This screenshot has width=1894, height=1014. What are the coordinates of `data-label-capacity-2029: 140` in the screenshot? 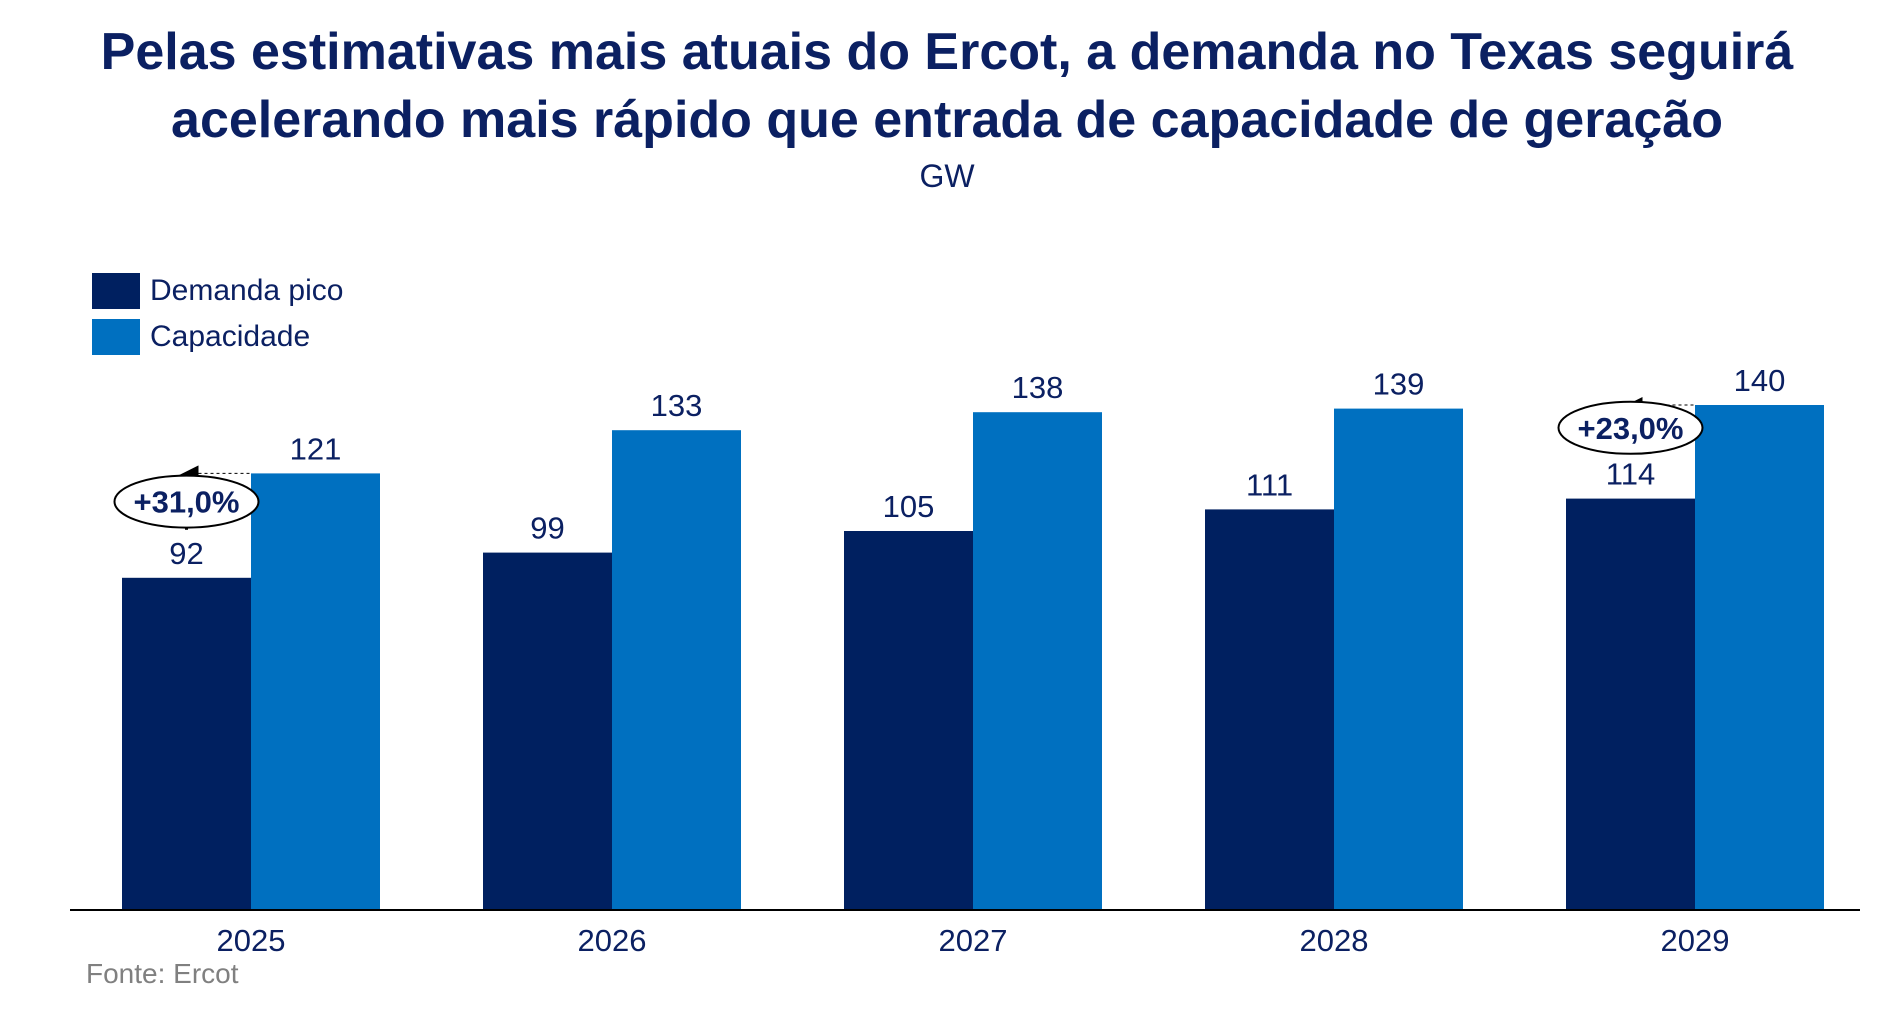 It's located at (1760, 380).